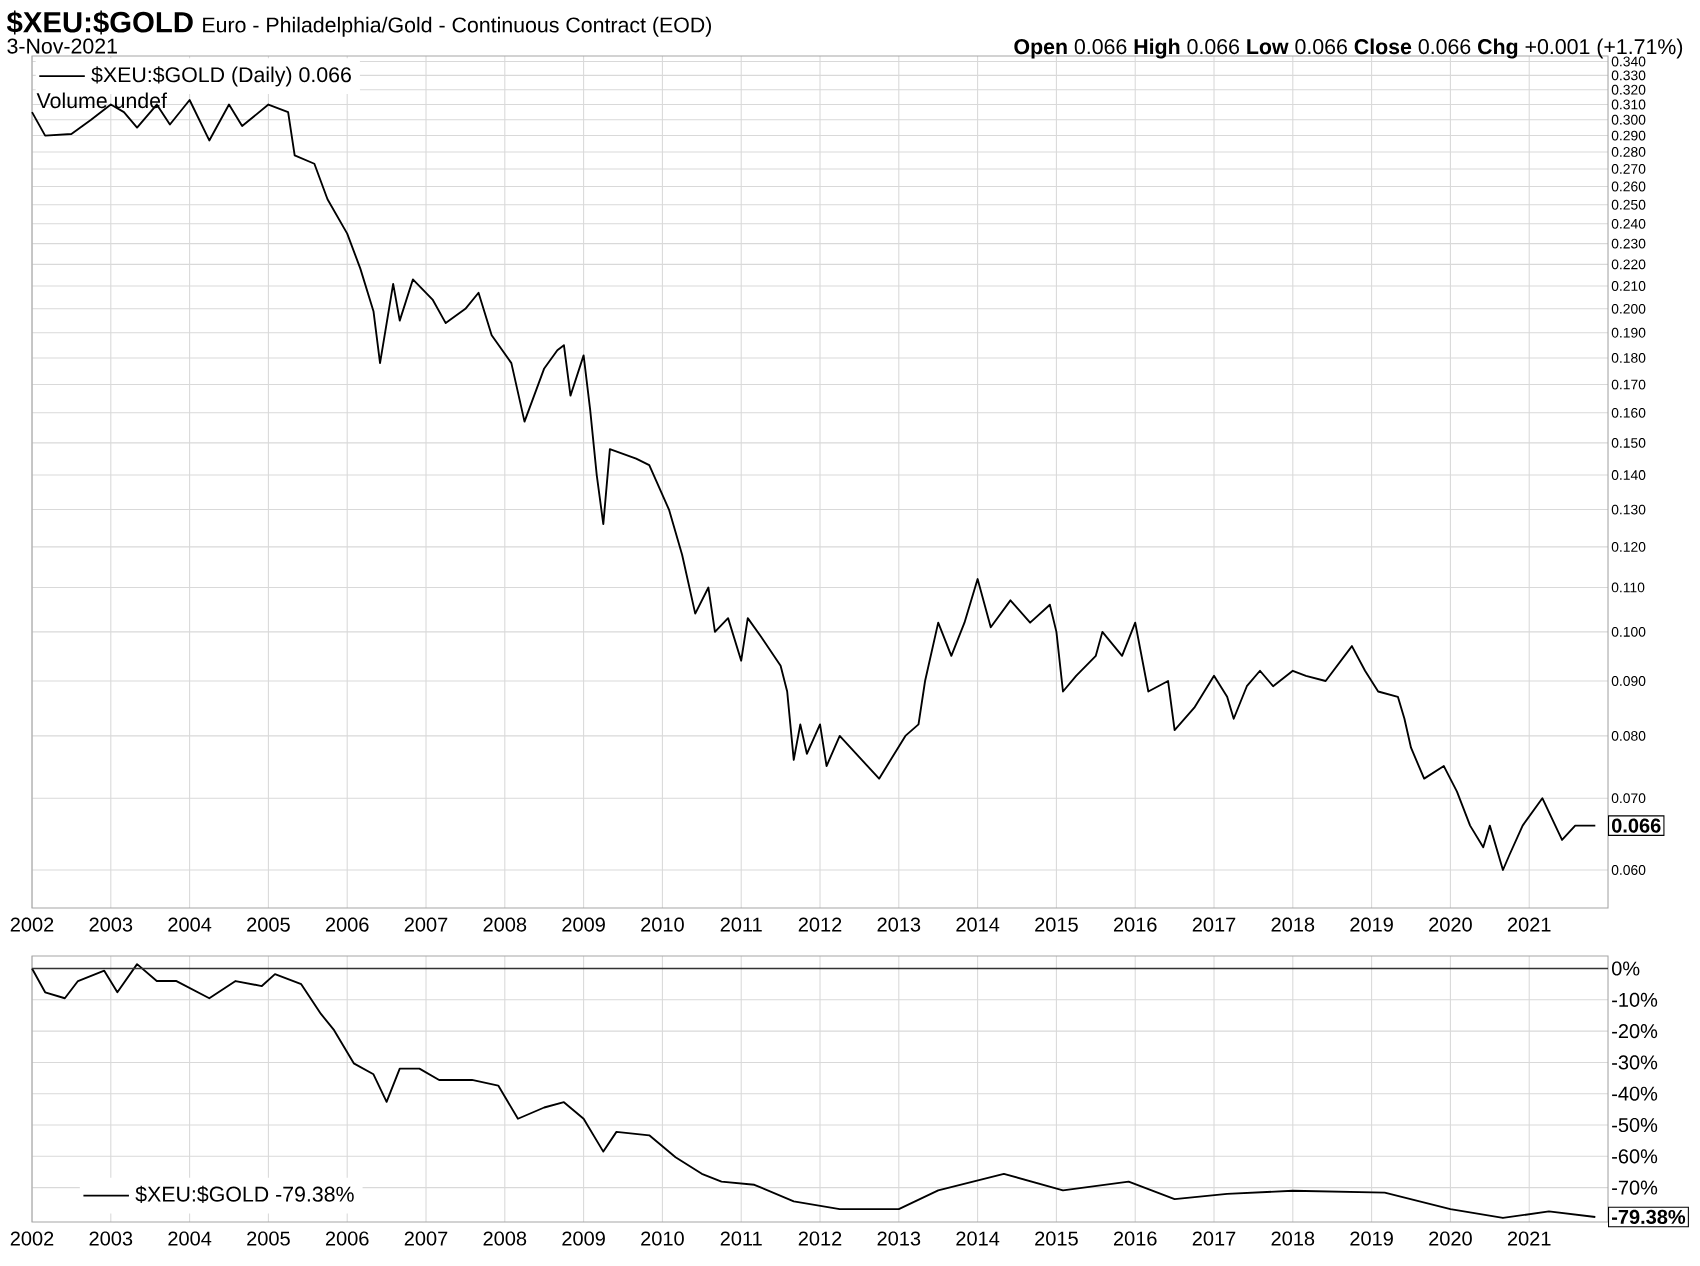 This screenshot has width=1700, height=1266. I want to click on y-tick-label: 0%, so click(1626, 968).